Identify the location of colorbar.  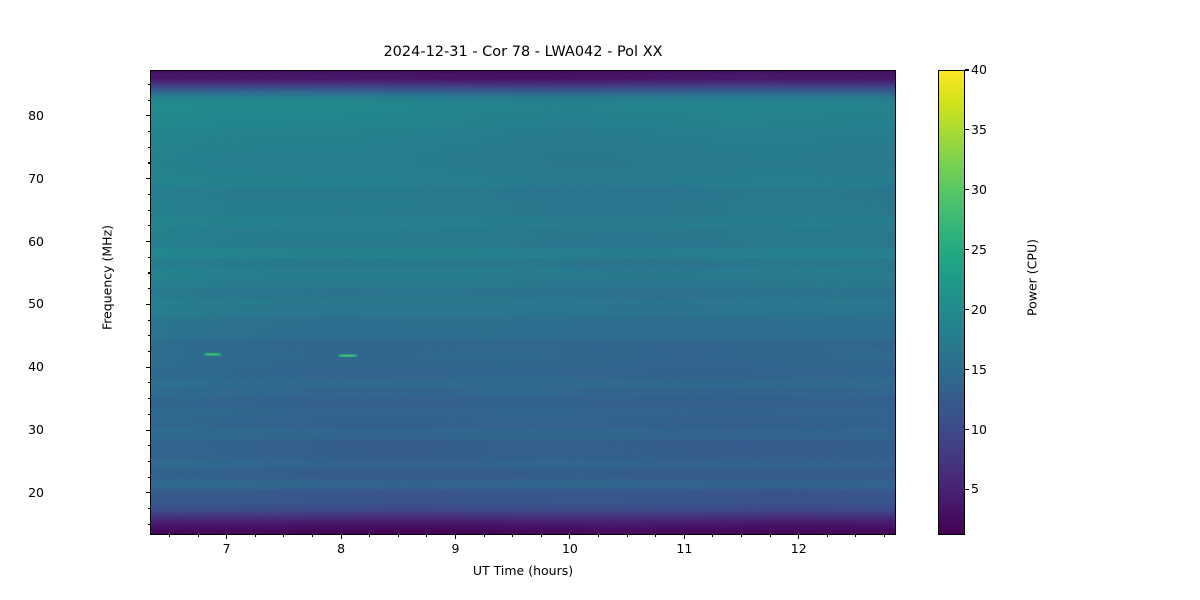
(951, 302).